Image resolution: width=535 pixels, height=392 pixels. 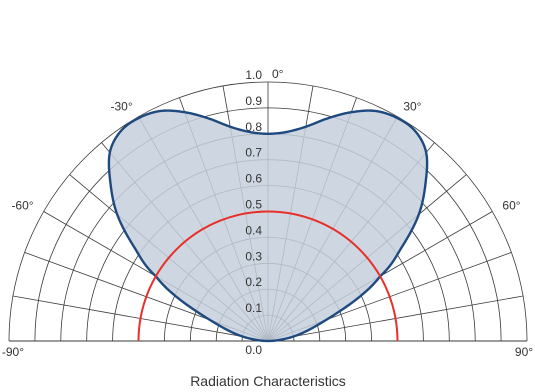 I want to click on angle-tick-label: 0°, so click(x=278, y=74).